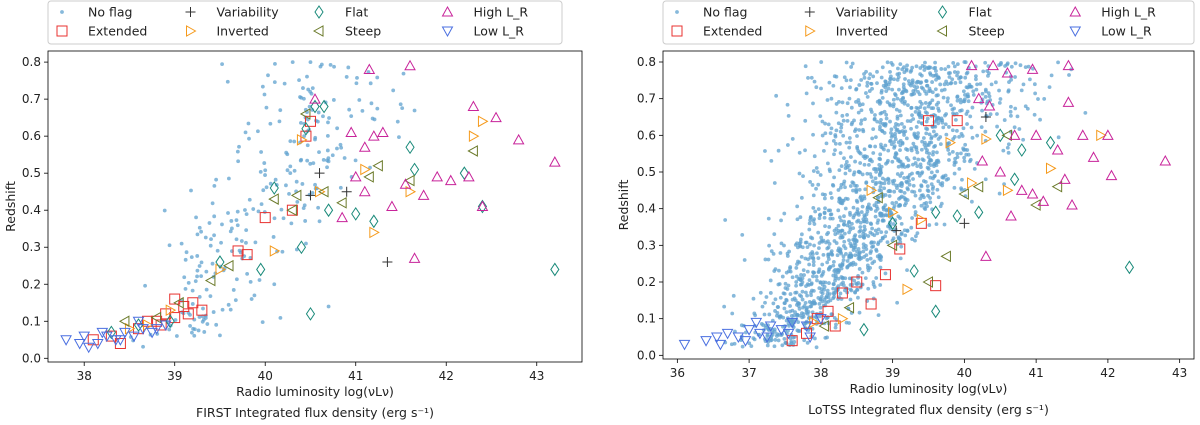 Image resolution: width=1200 pixels, height=425 pixels. I want to click on variability-point, so click(346, 191).